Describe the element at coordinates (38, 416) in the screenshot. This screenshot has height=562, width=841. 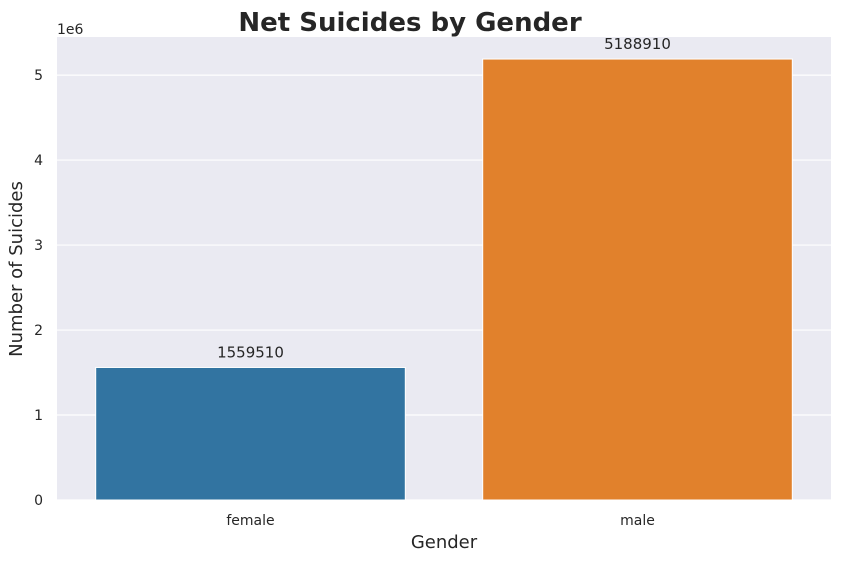
I see `y-tick-label: 1` at that location.